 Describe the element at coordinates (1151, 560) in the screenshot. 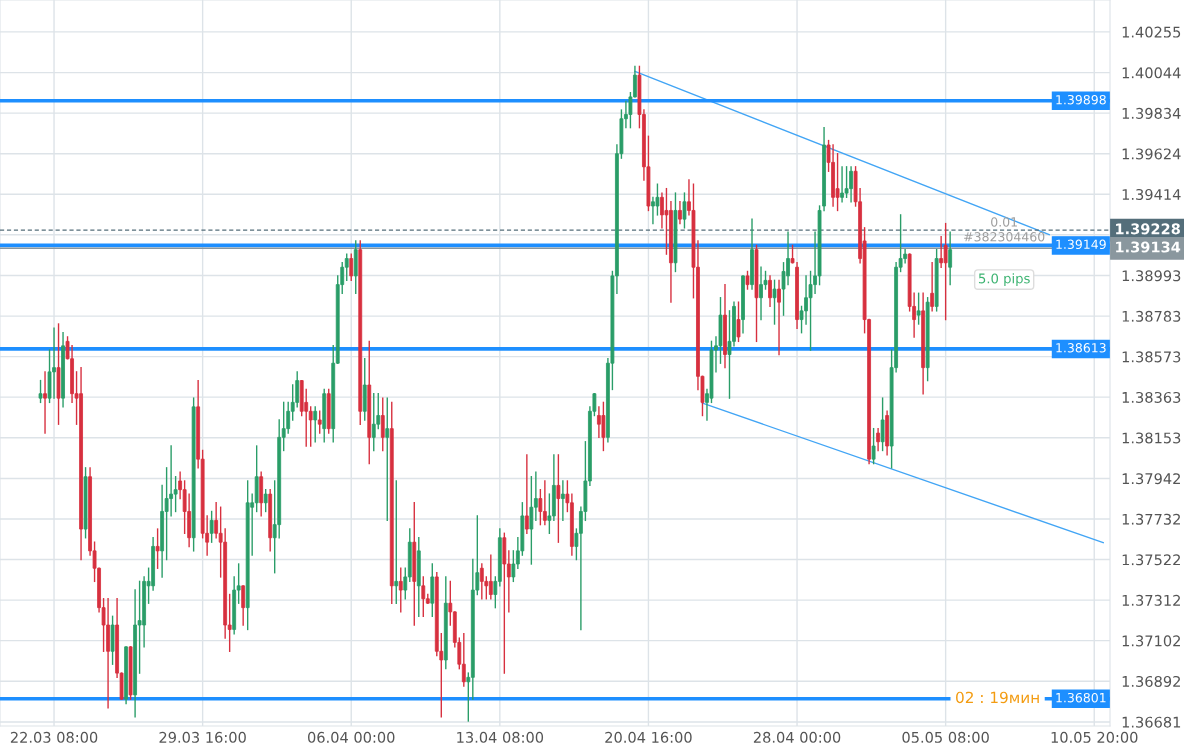

I see `y-tick-label: 1.37522` at that location.